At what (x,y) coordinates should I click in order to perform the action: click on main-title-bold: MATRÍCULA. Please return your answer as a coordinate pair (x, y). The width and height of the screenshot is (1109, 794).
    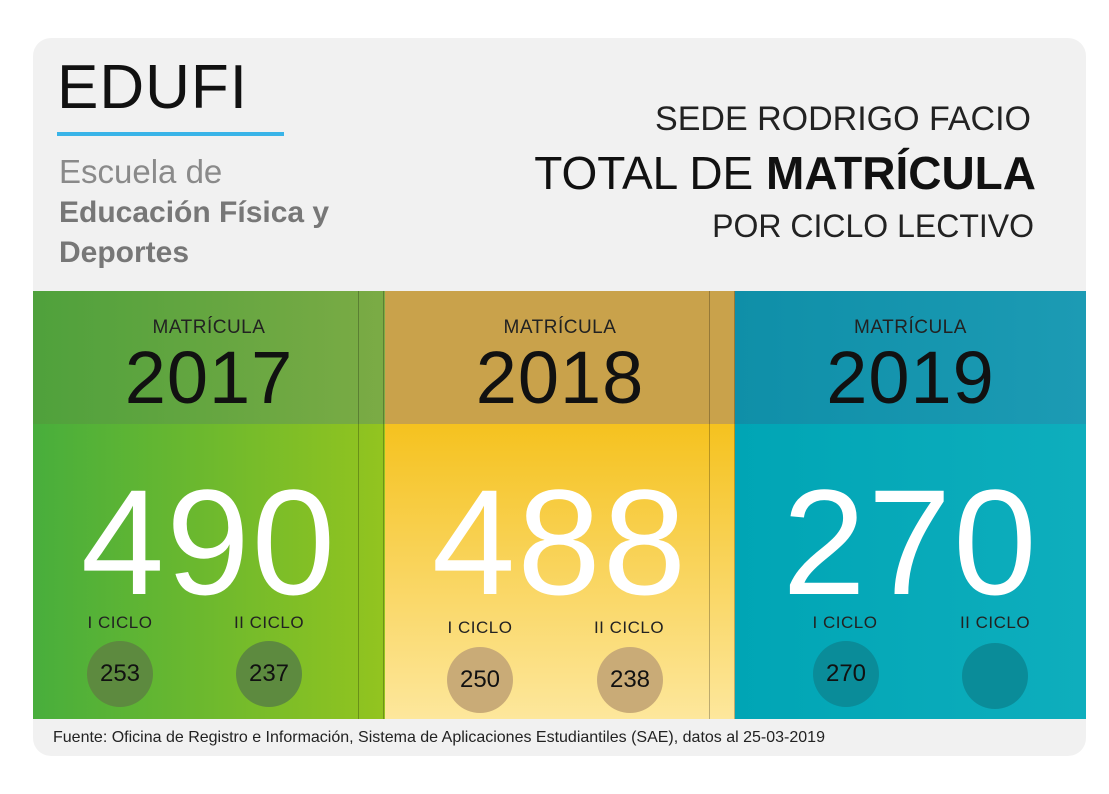
    Looking at the image, I should click on (901, 173).